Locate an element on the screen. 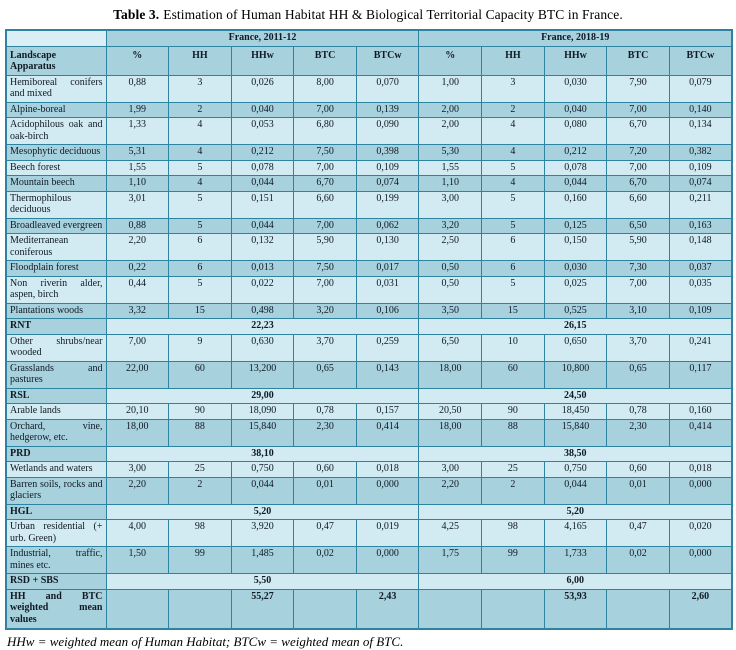 Image resolution: width=736 pixels, height=650 pixels. value-cell: 7,50 is located at coordinates (325, 268).